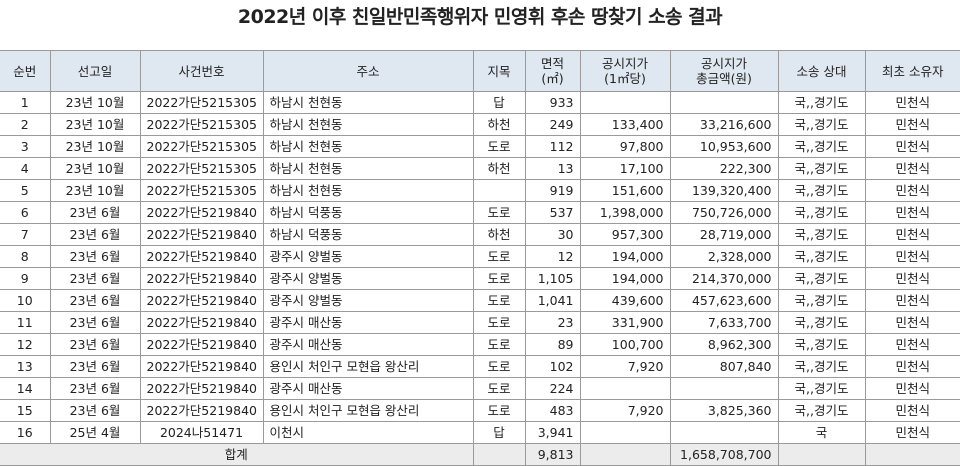  I want to click on cell: 97,800, so click(625, 146).